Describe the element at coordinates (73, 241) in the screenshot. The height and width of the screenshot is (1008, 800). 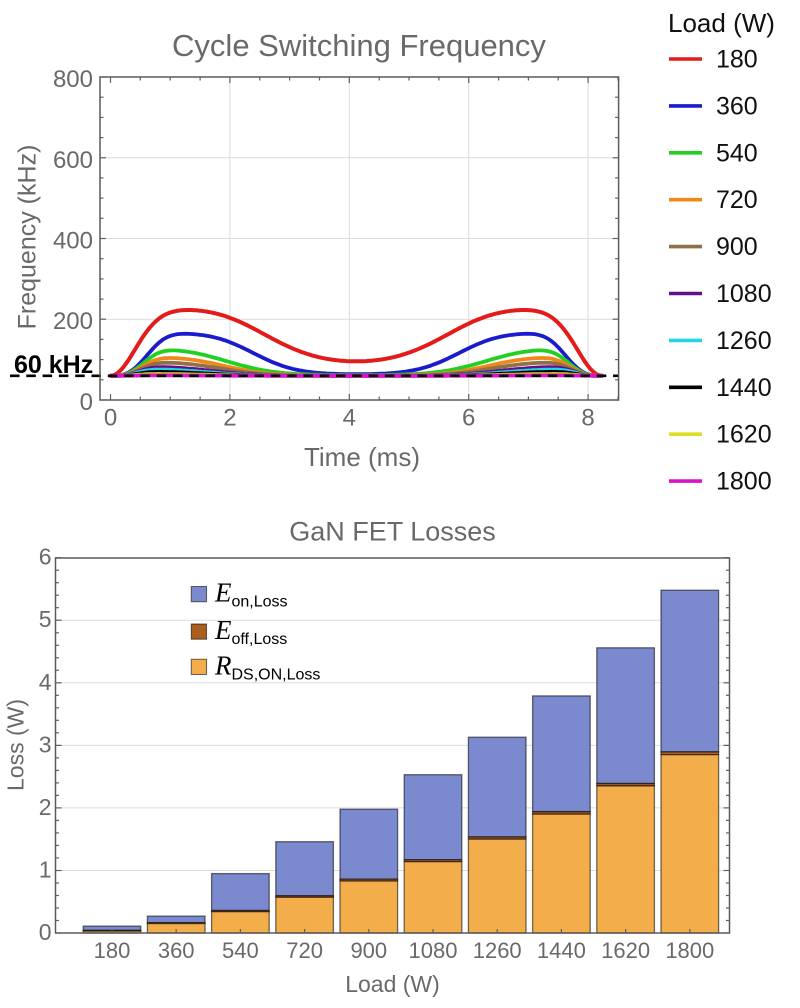
I see `svg-text: 400` at that location.